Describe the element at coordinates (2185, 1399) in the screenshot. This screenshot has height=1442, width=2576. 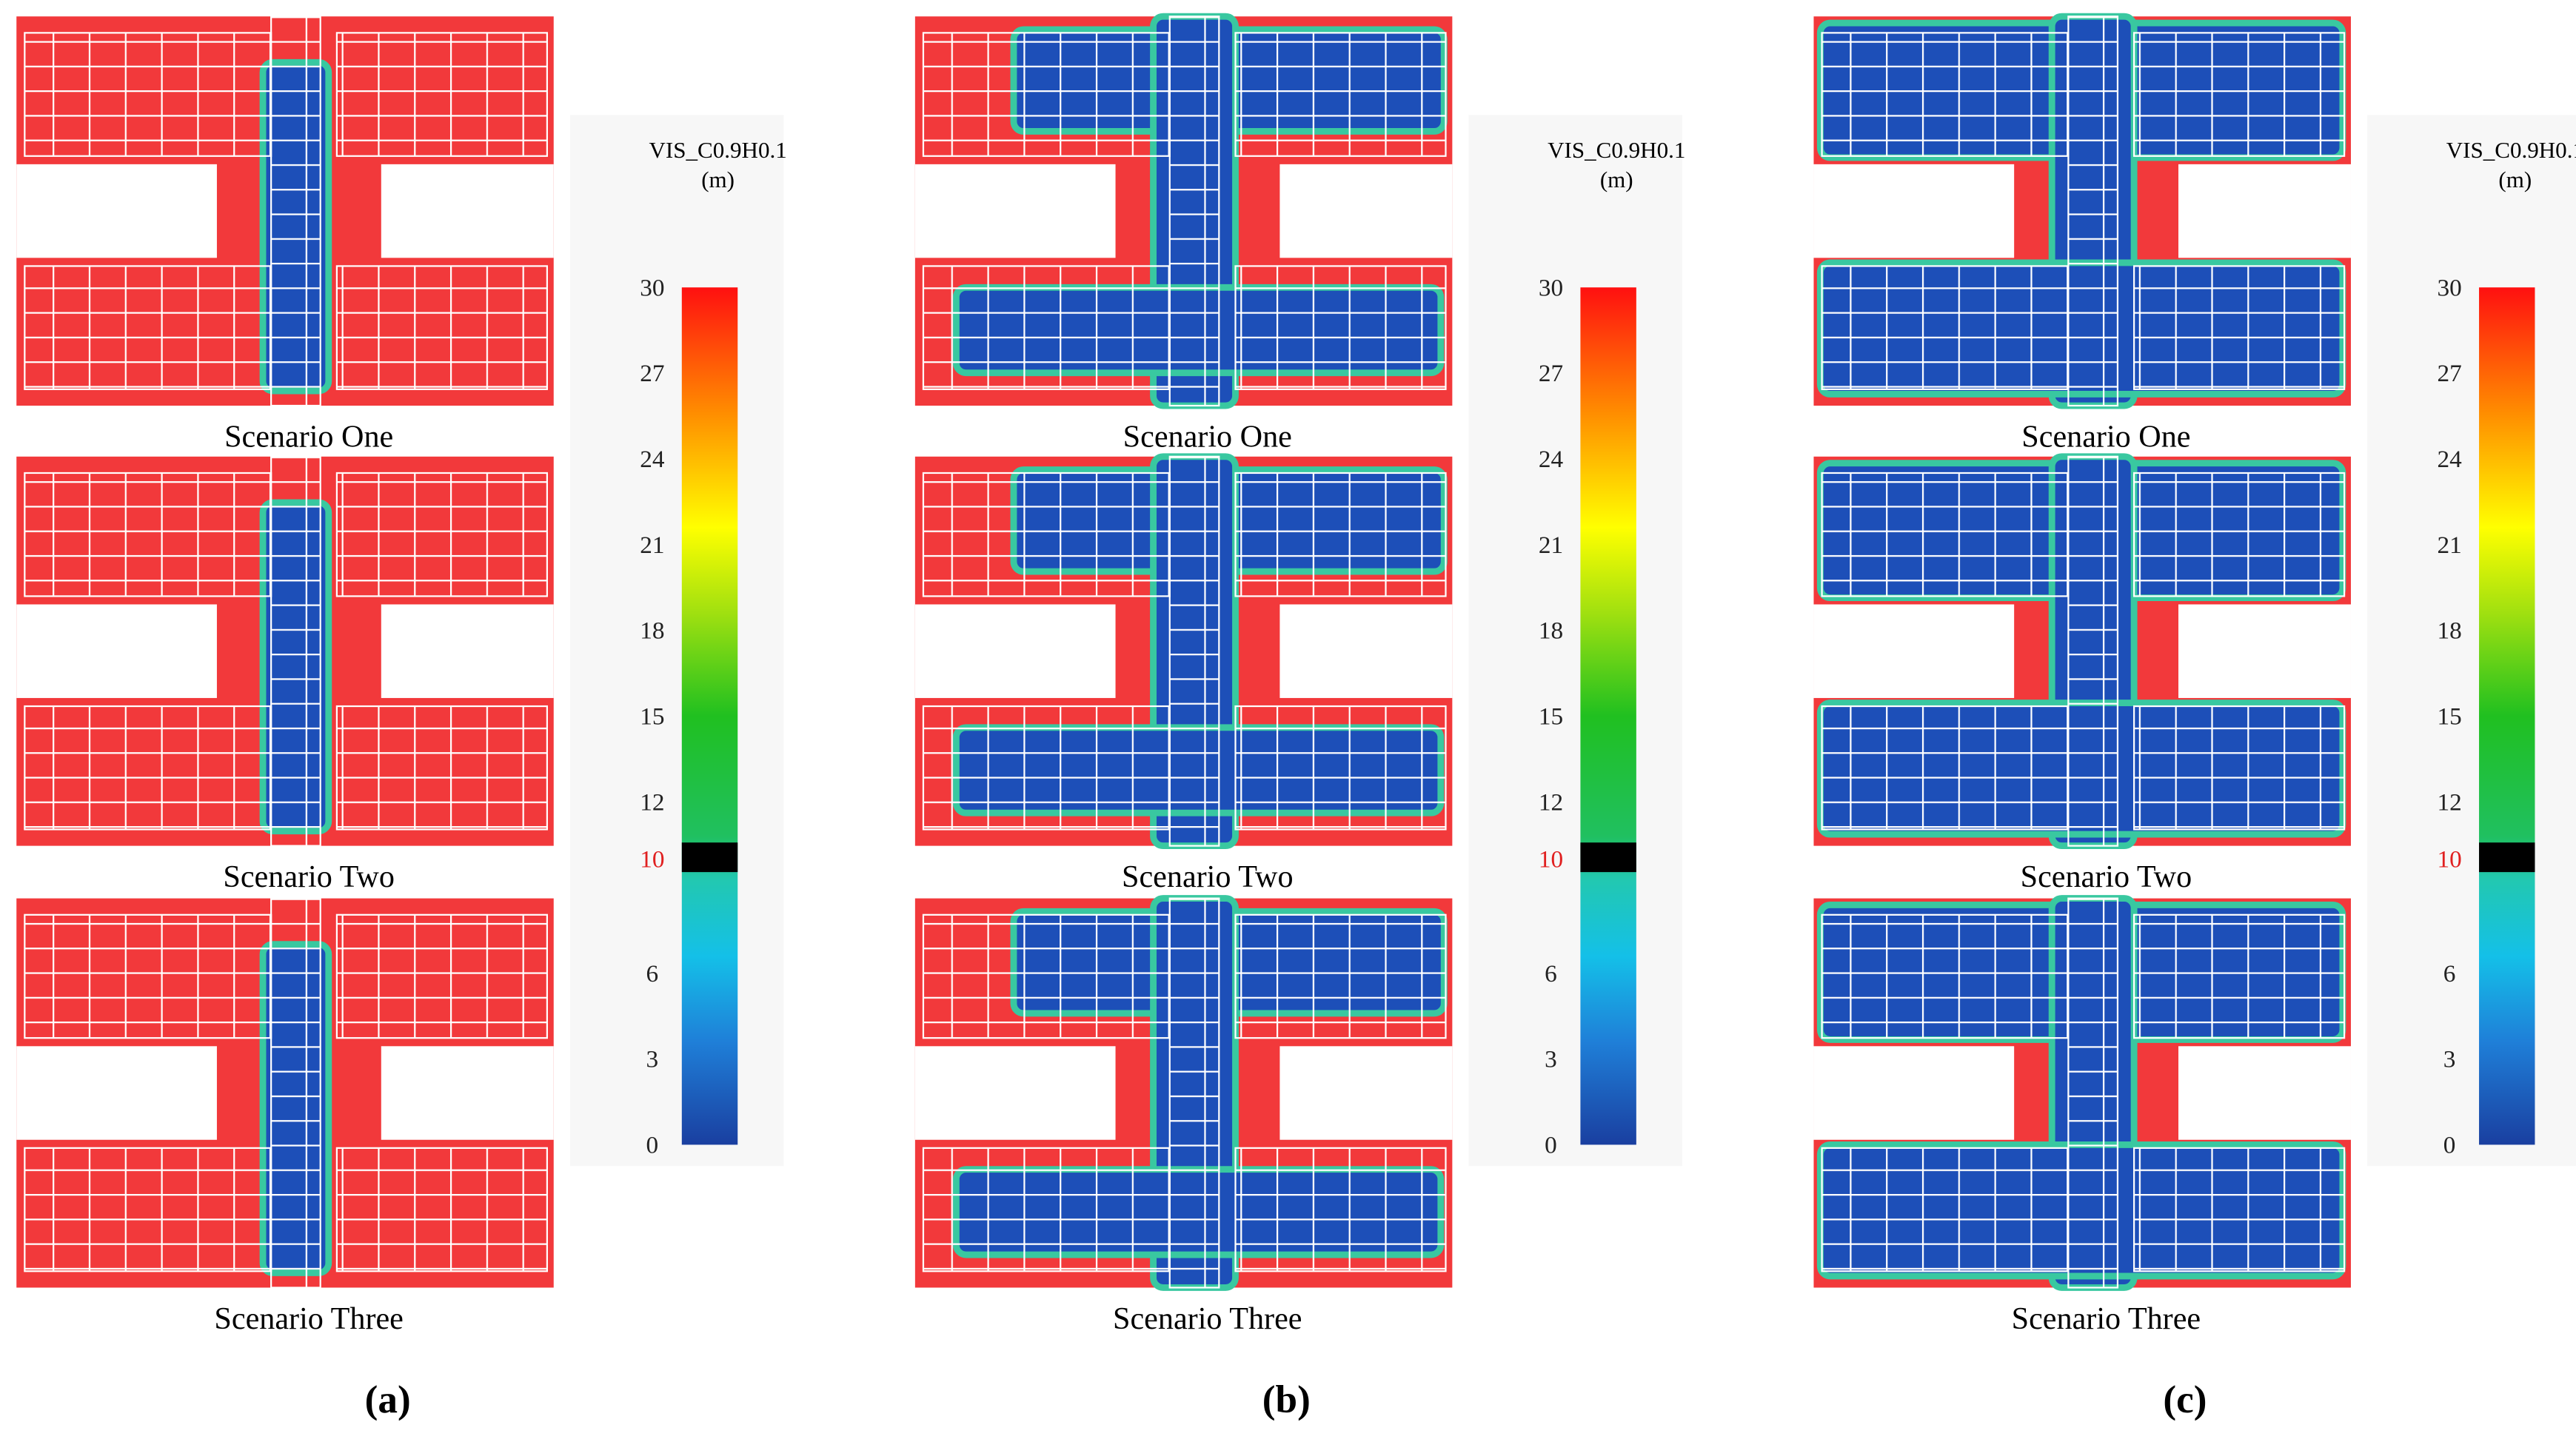
I see `panel-label: (c)` at that location.